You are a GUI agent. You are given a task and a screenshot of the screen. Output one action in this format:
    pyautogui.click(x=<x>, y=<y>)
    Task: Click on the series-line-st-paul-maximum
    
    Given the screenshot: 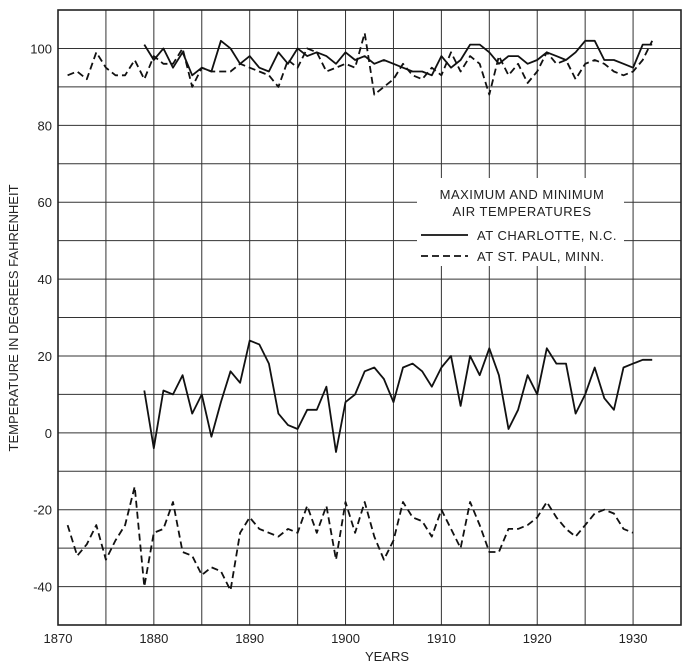 What is the action you would take?
    pyautogui.click(x=360, y=64)
    